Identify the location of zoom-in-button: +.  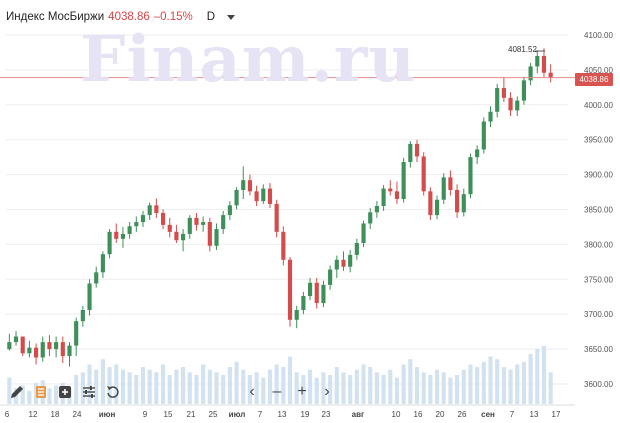
(302, 391).